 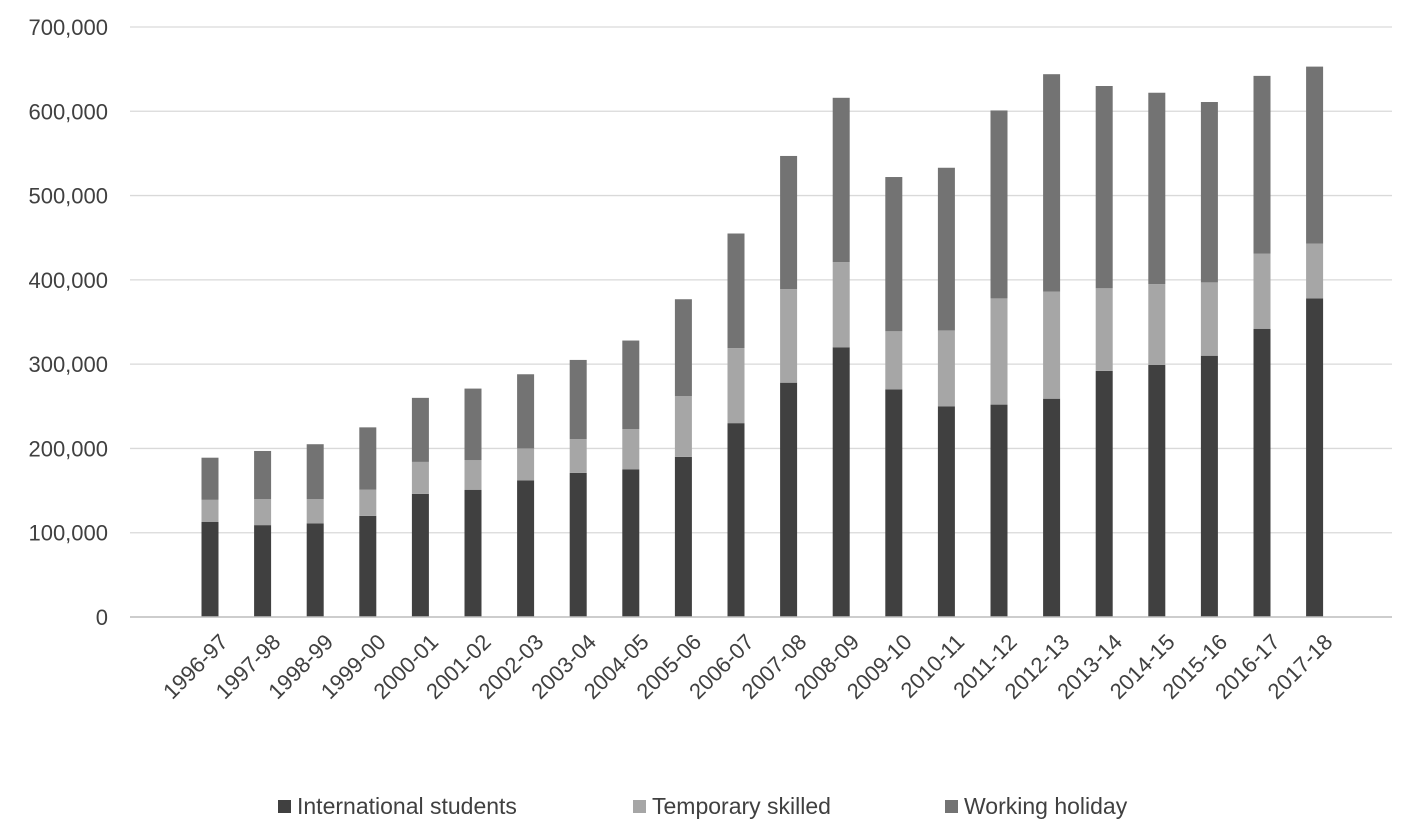 I want to click on y-tick-label: 300,000, so click(x=68, y=364).